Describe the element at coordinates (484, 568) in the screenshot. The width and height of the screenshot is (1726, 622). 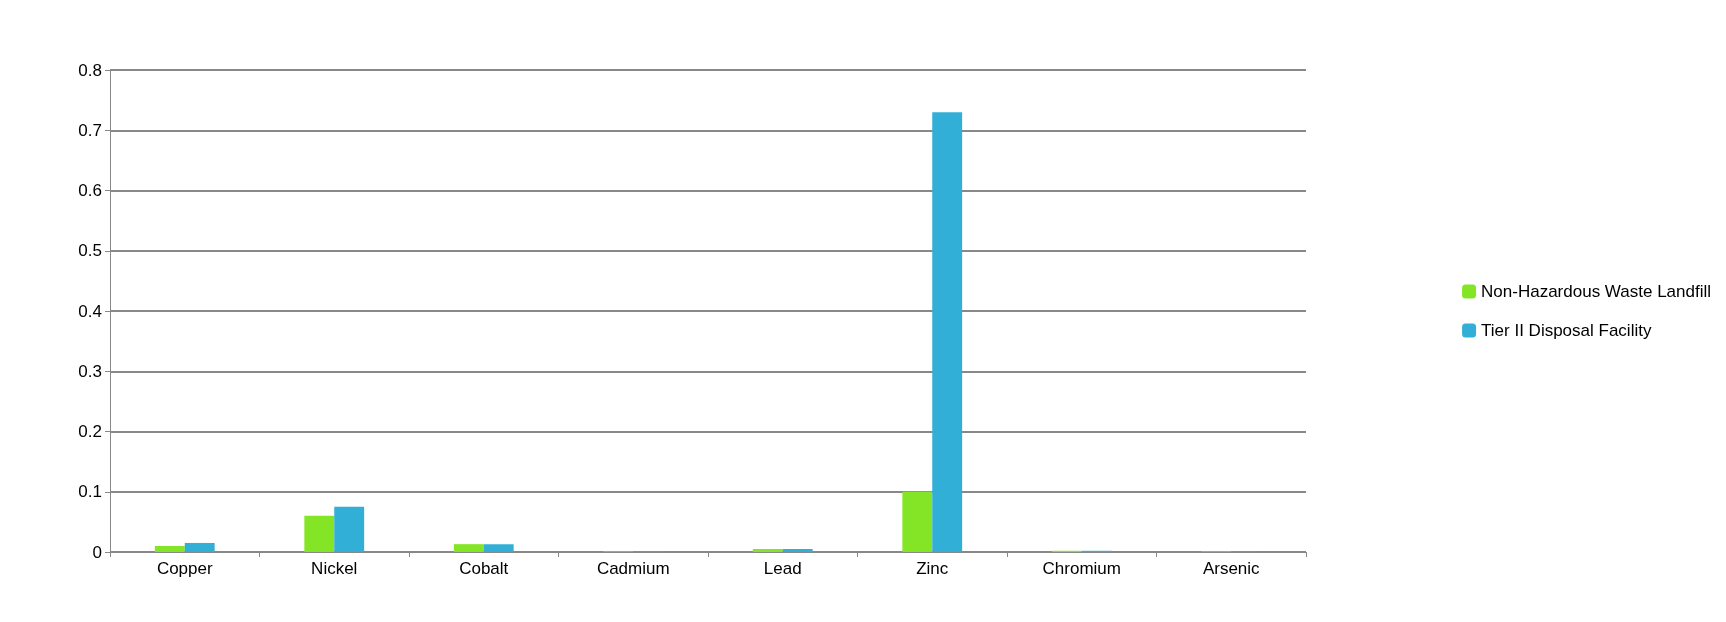
I see `x-tick-label: Cobalt` at that location.